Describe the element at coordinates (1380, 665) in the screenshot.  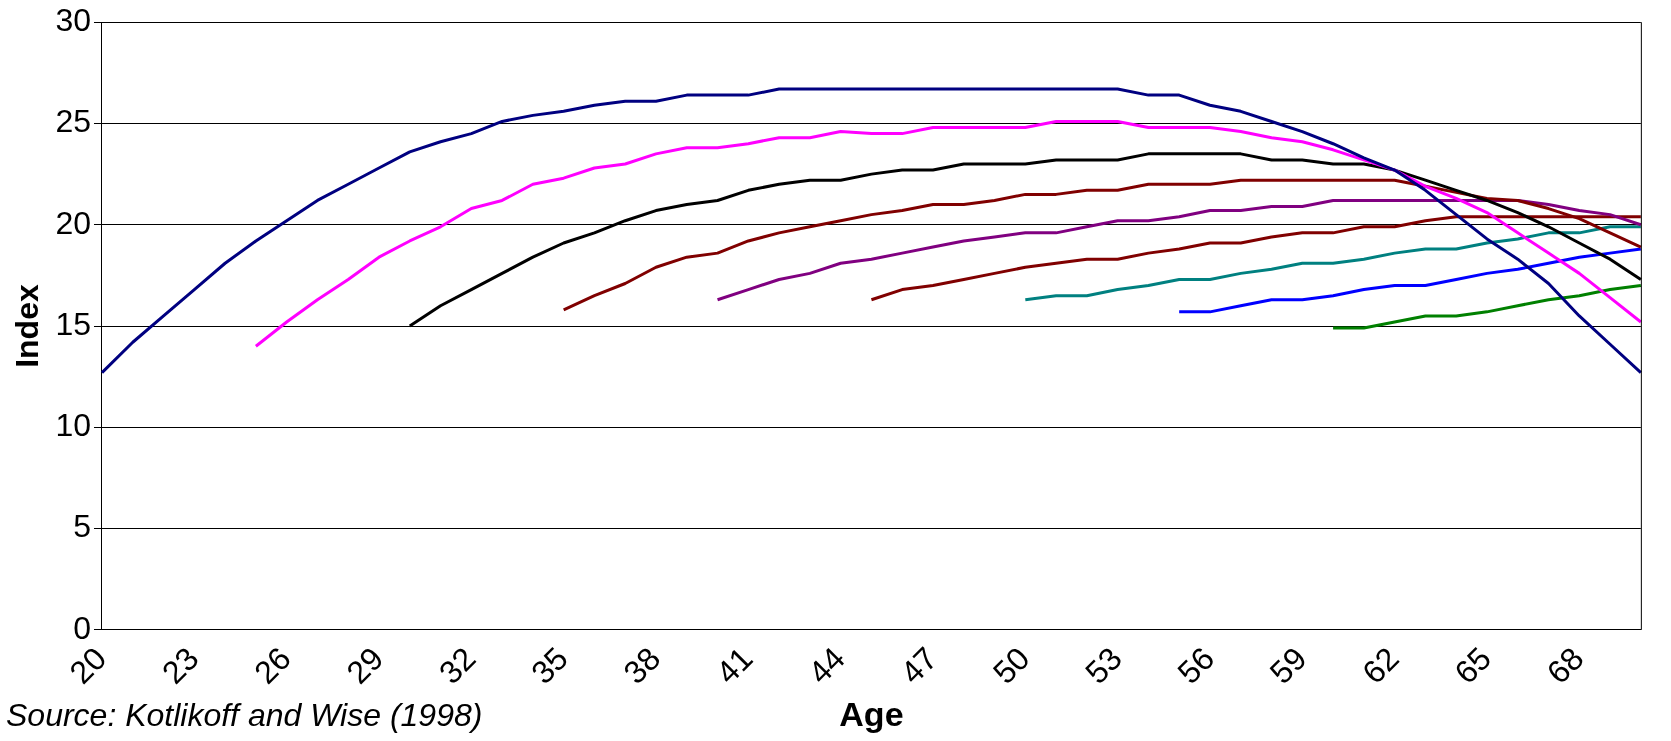
I see `x-tick-label: 62` at that location.